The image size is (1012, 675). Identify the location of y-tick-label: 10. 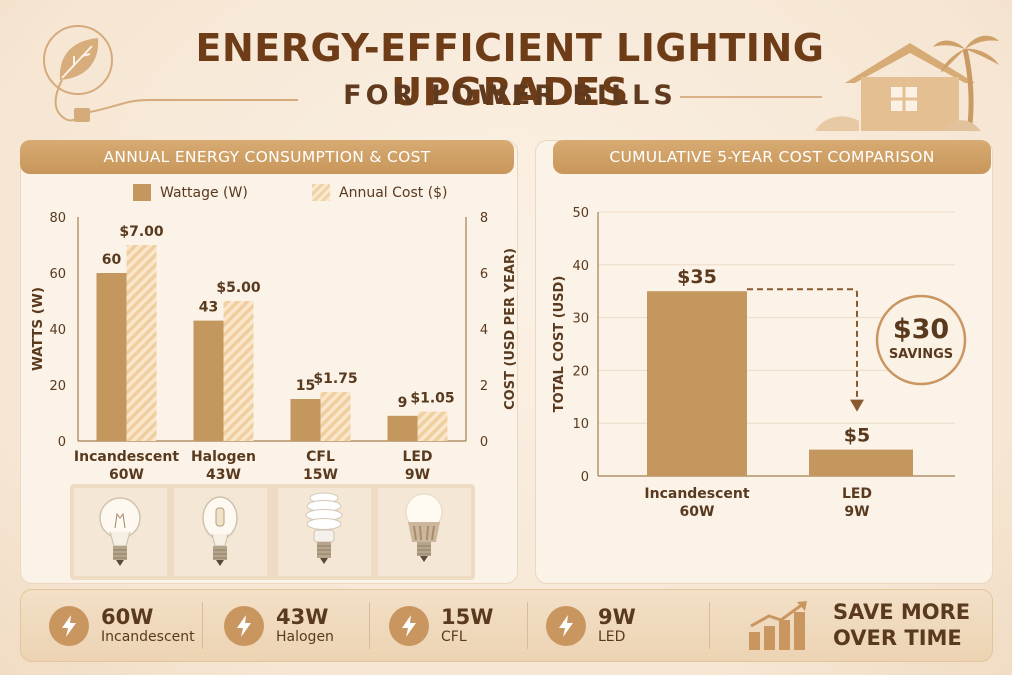
(580, 424).